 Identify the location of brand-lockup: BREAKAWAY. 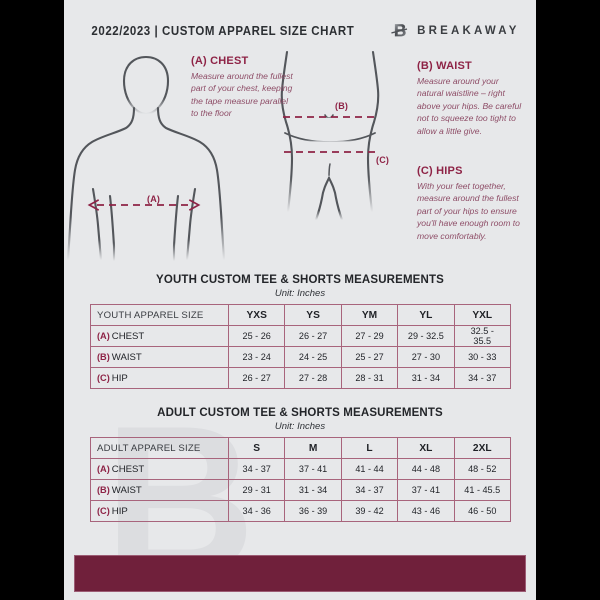
(454, 31).